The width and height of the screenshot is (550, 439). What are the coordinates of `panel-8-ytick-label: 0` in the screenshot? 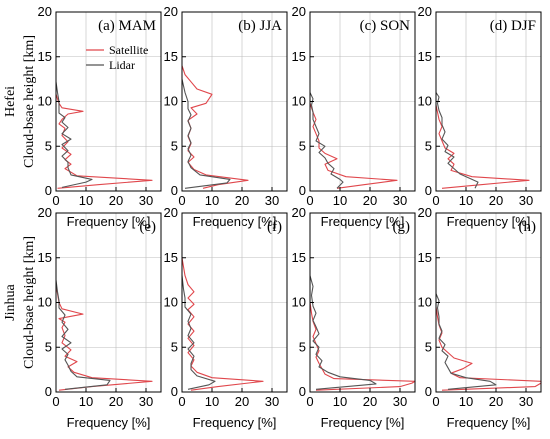 It's located at (428, 391).